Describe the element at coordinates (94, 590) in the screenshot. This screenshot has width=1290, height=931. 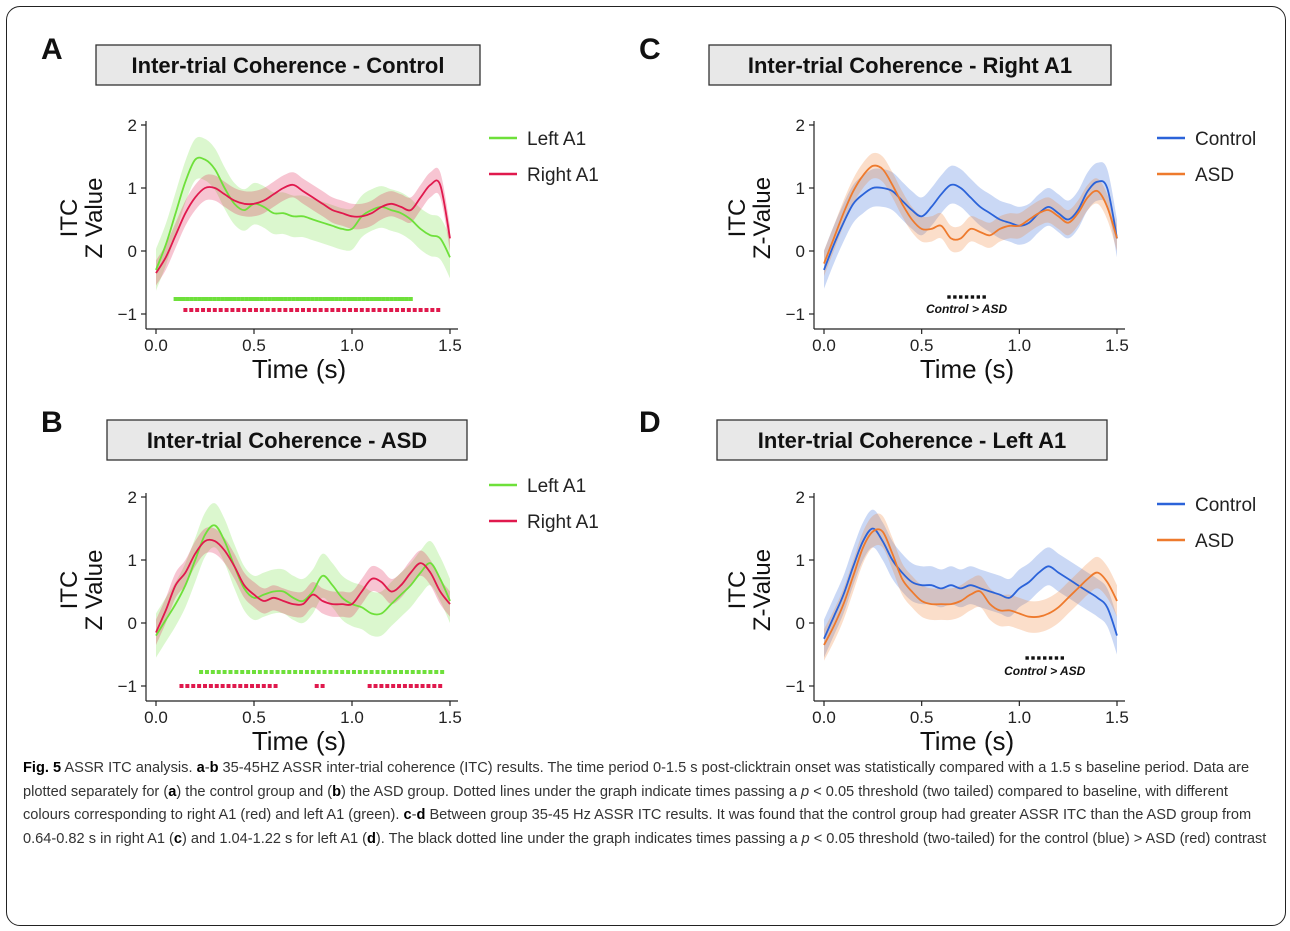
I see `y-axis-label-line2: Z Value` at that location.